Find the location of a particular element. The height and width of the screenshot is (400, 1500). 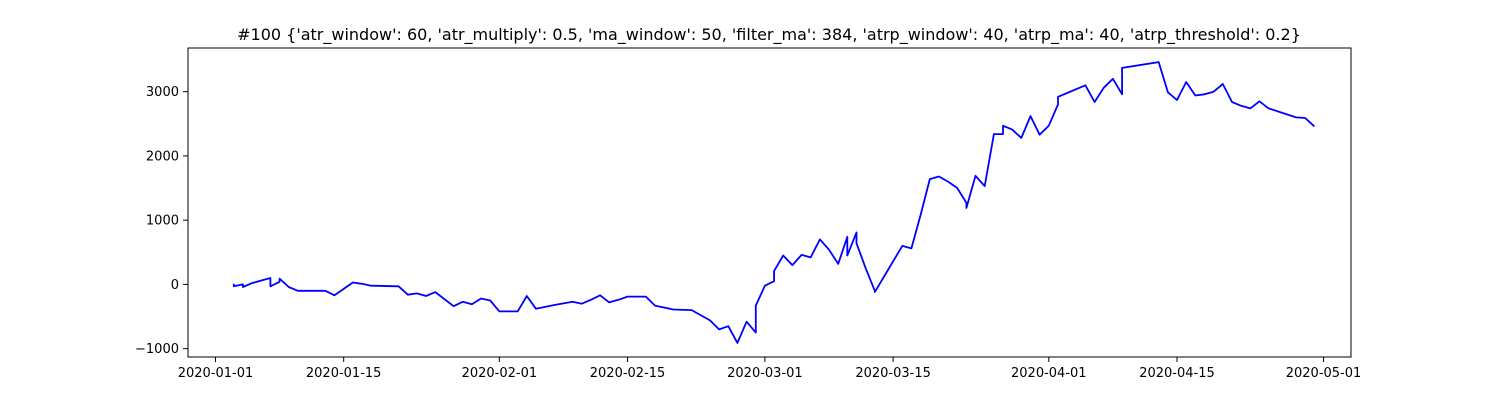

x-tick-label: 2020-04-15 is located at coordinates (1177, 373).